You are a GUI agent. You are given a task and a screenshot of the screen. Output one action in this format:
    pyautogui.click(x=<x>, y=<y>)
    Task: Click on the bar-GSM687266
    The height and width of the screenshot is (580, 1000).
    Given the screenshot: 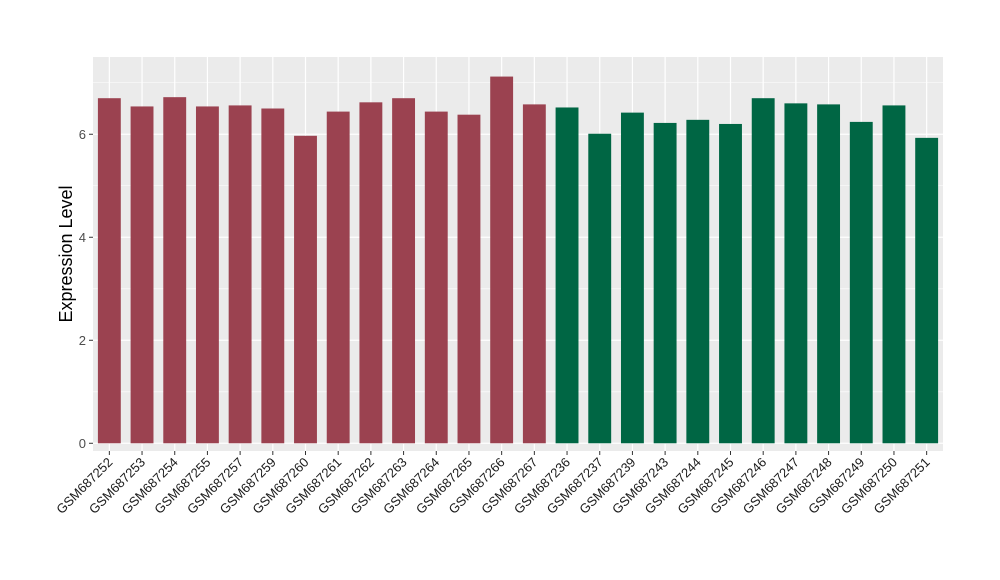 What is the action you would take?
    pyautogui.click(x=502, y=260)
    